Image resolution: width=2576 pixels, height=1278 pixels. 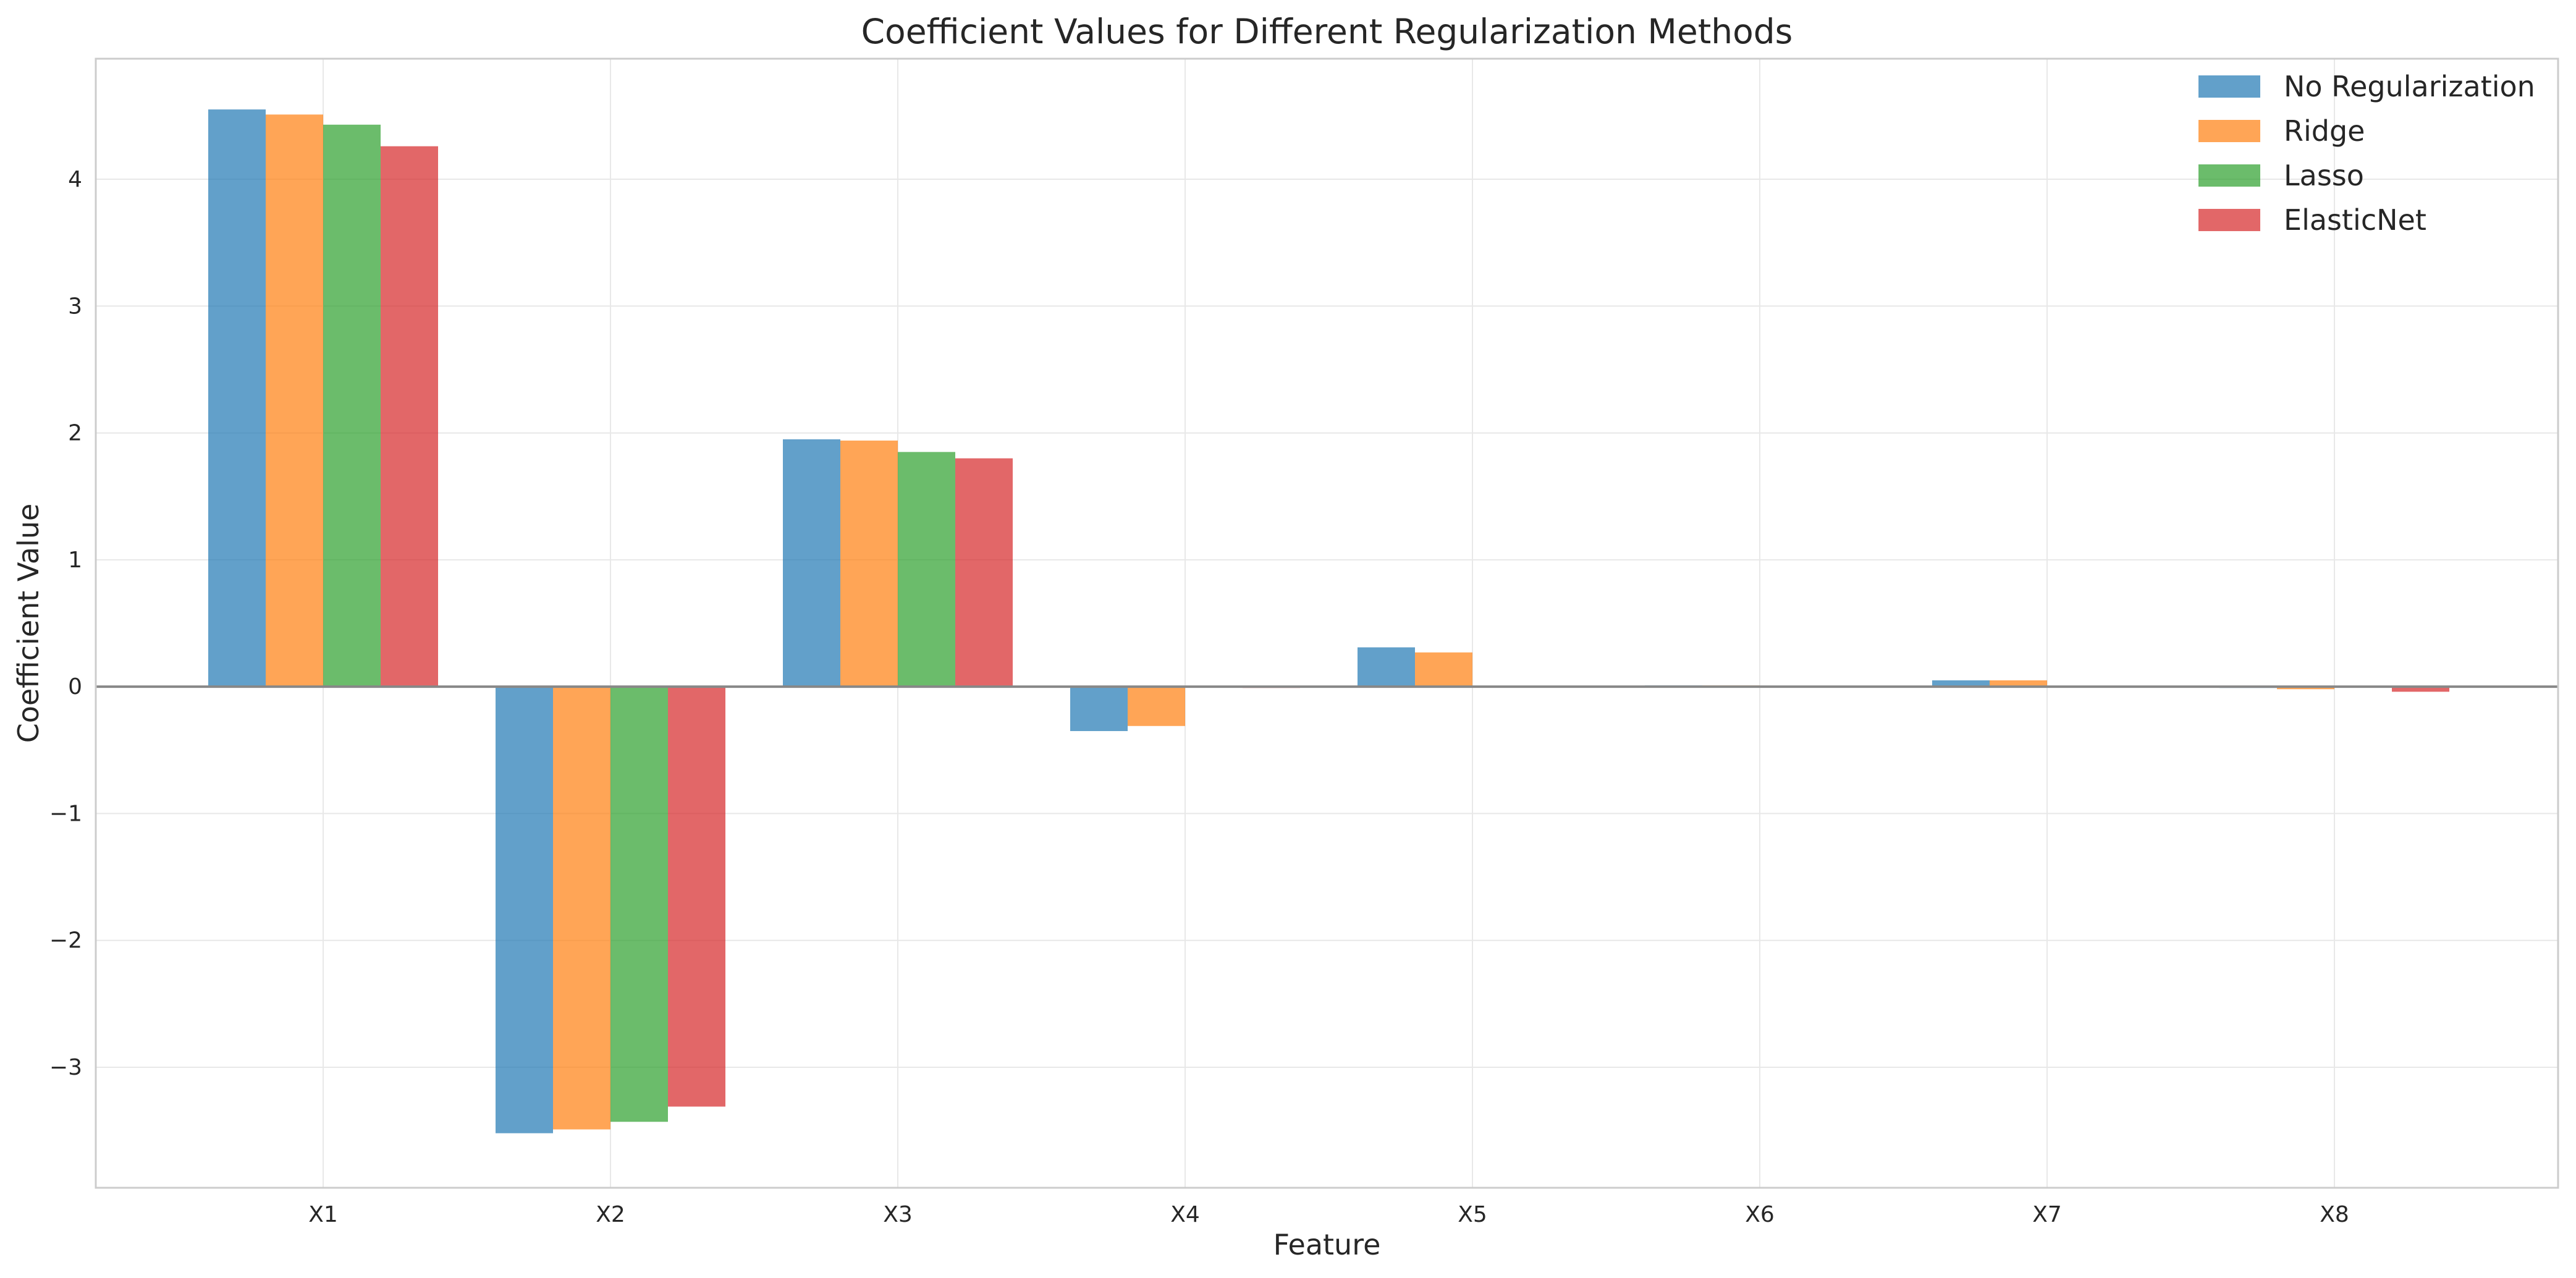 I want to click on bar-elasticnet-x3, so click(x=984, y=572).